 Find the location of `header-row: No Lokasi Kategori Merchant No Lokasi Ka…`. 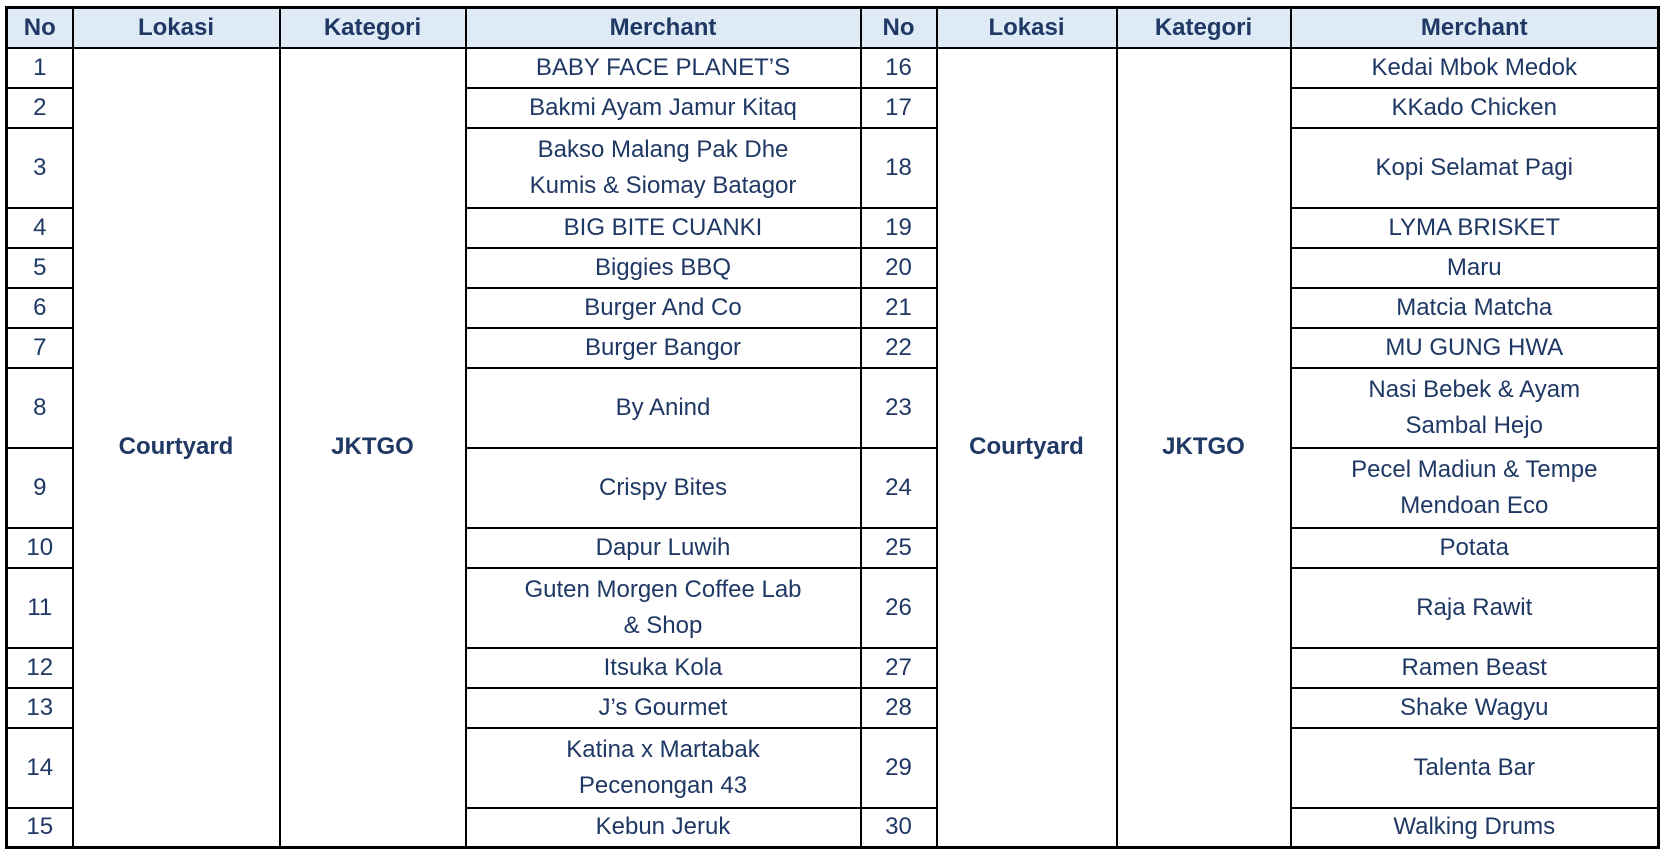

header-row: No Lokasi Kategori Merchant No Lokasi Ka… is located at coordinates (832, 27).